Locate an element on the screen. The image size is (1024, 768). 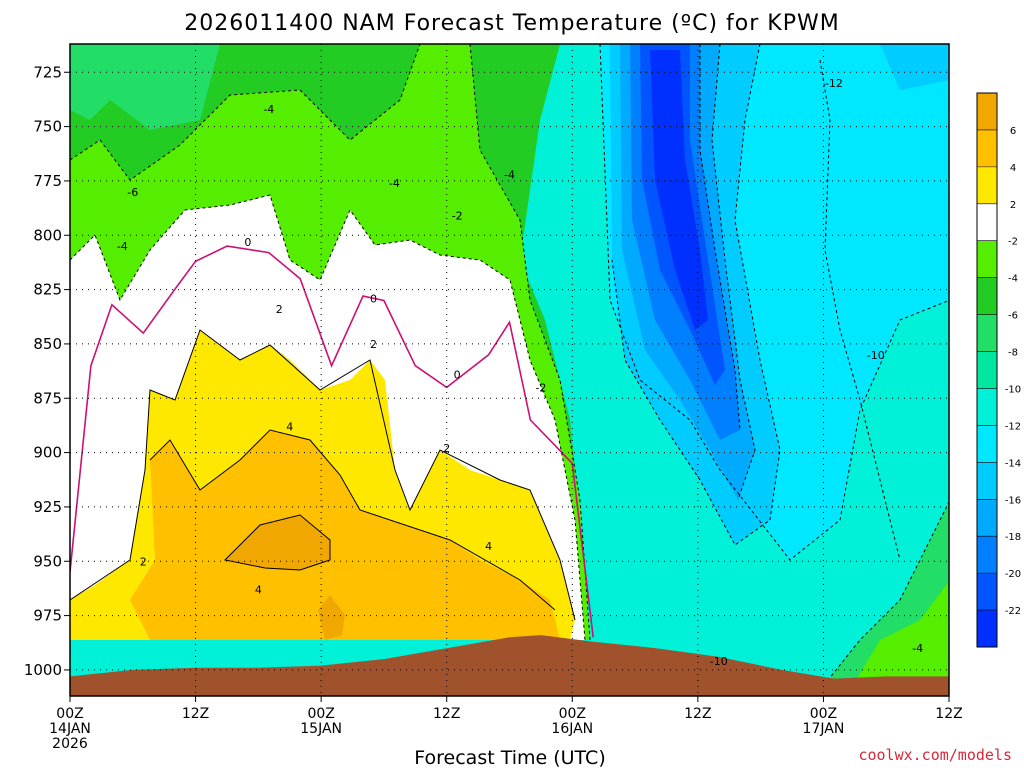
contour-label: -6 is located at coordinates (132, 192).